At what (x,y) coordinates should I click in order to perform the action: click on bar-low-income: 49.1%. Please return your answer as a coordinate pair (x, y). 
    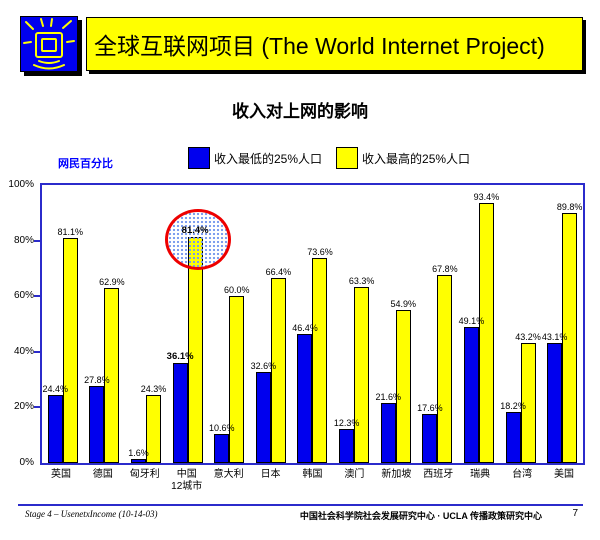
    Looking at the image, I should click on (471, 389).